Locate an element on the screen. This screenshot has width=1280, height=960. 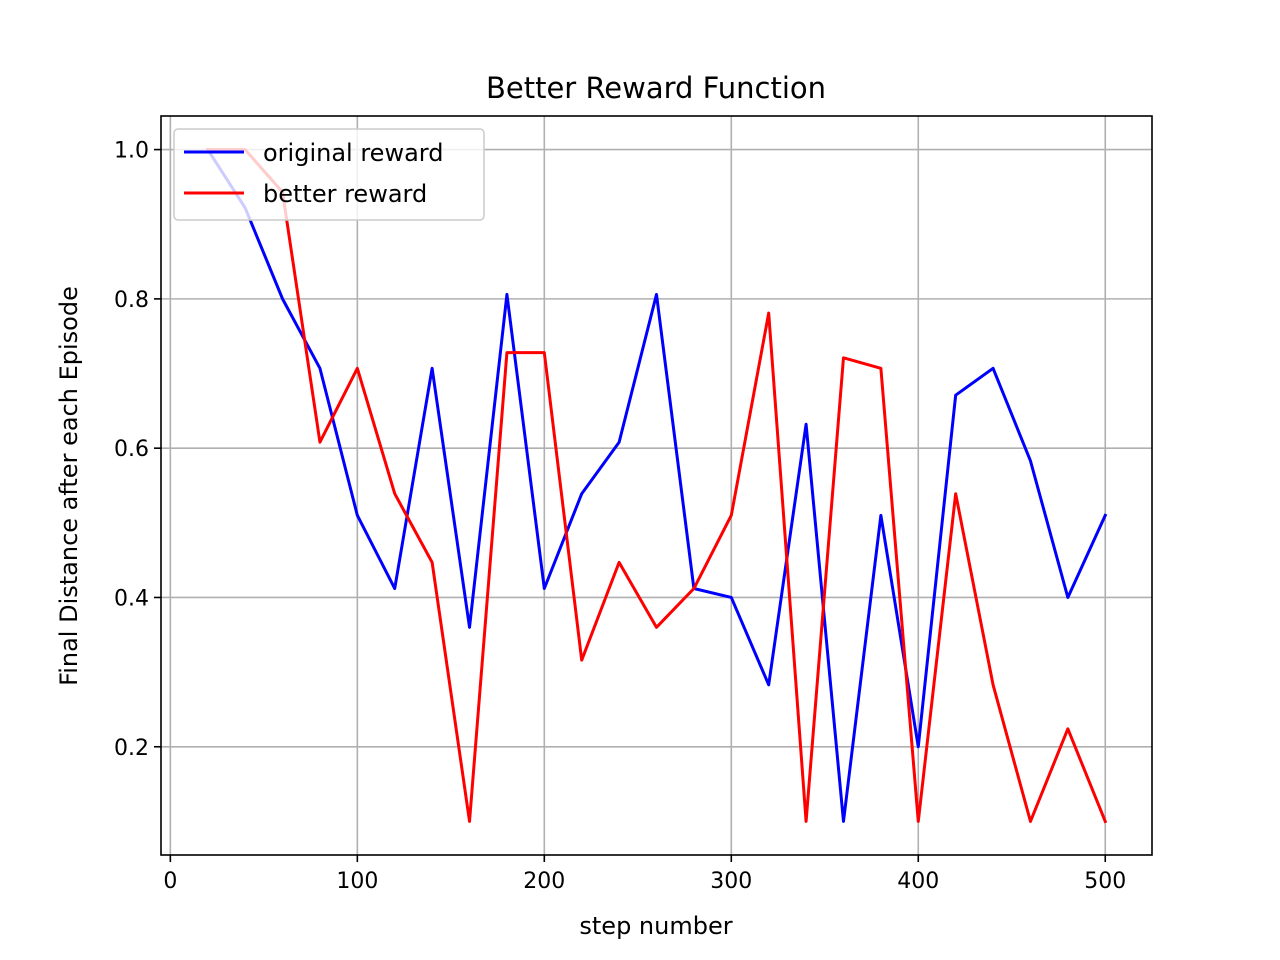
y-axis-label: Final Distance after each Episode is located at coordinates (69, 486).